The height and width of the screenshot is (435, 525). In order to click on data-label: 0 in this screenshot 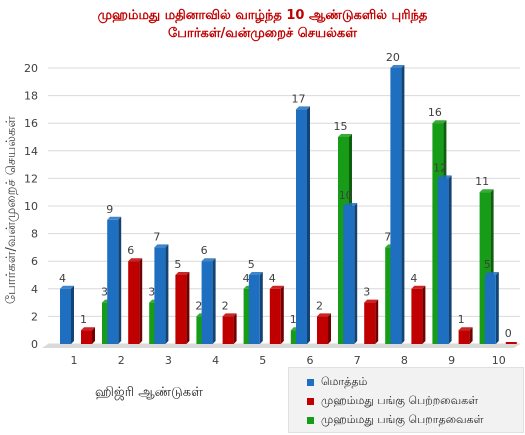, I will do `click(508, 333)`.